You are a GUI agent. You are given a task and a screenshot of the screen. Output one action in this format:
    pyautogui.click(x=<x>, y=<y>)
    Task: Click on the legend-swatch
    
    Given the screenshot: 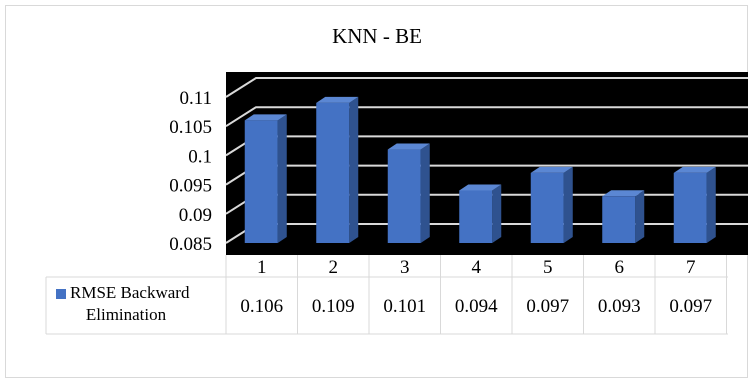 What is the action you would take?
    pyautogui.click(x=61, y=294)
    